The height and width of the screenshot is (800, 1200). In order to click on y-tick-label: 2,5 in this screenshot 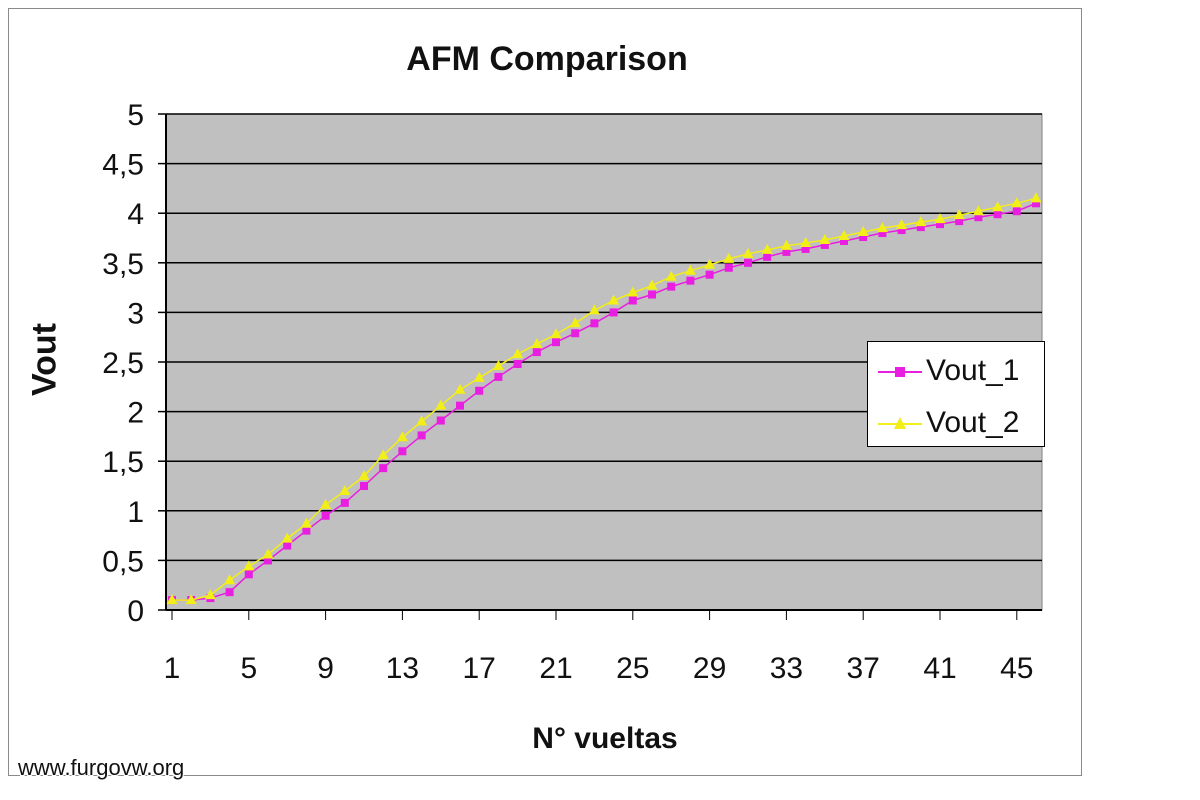, I will do `click(123, 363)`.